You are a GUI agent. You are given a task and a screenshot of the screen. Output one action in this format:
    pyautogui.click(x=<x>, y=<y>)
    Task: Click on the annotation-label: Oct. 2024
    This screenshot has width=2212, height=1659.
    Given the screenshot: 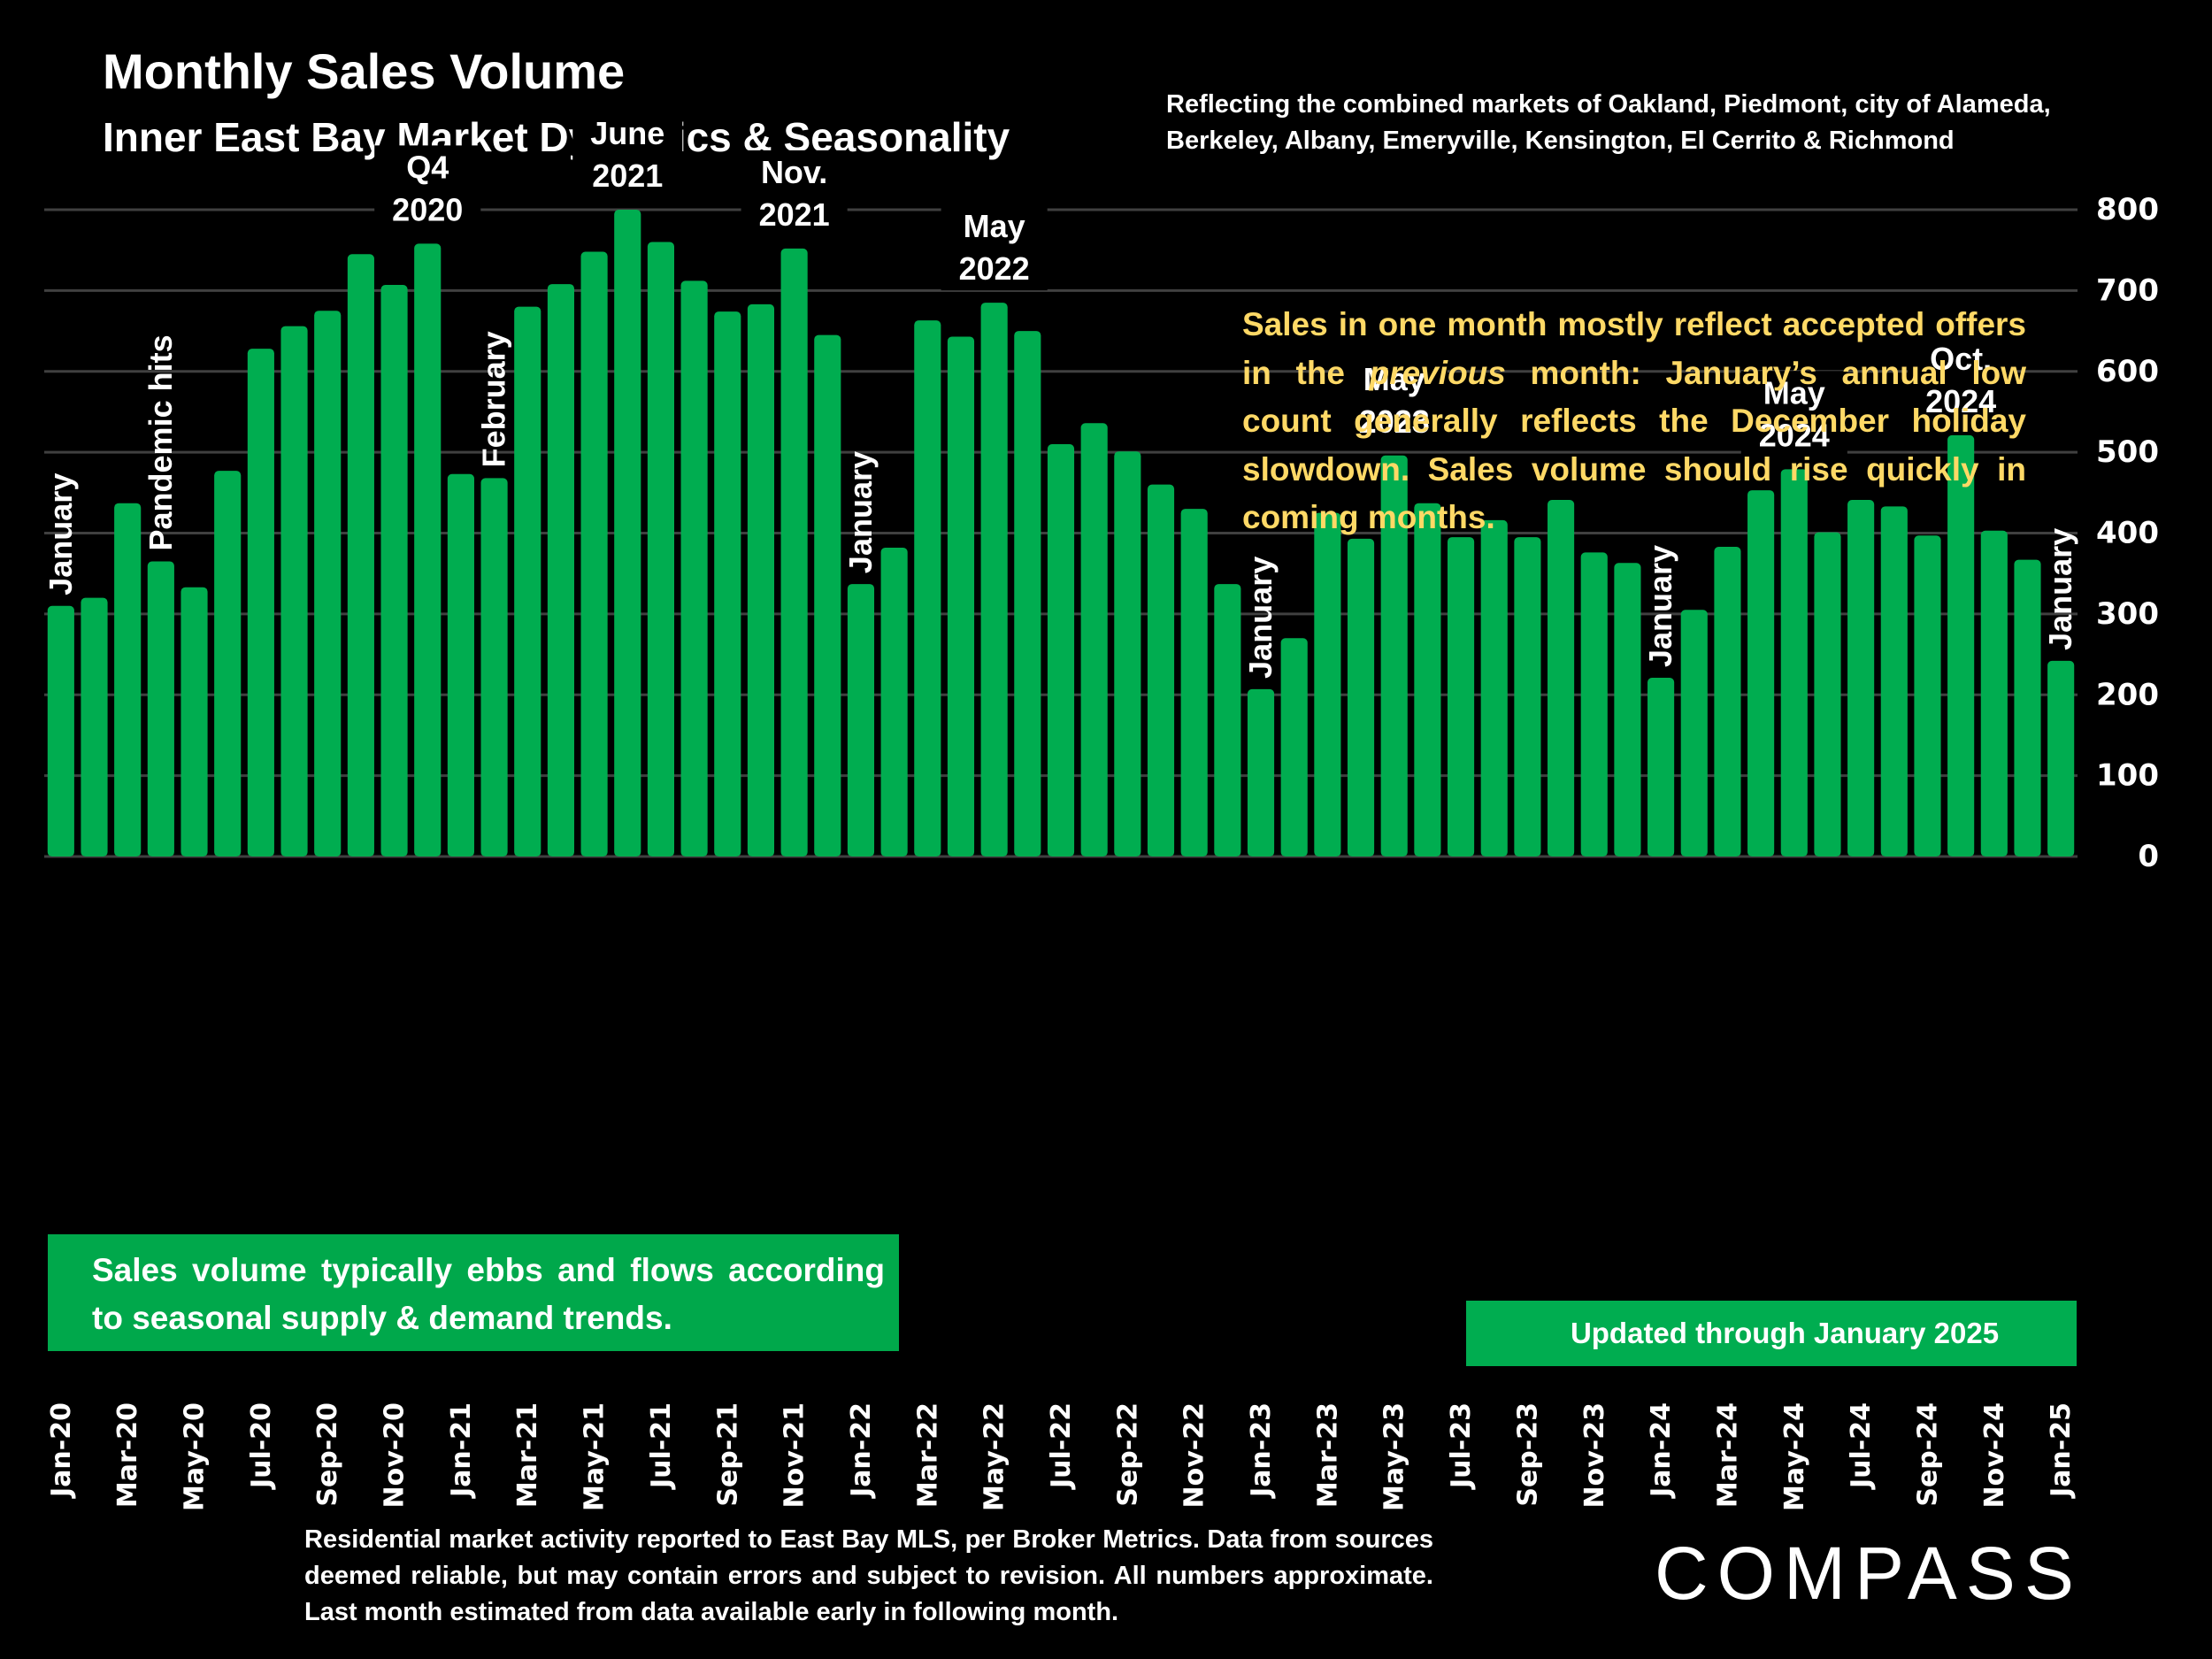 What is the action you would take?
    pyautogui.click(x=1960, y=380)
    